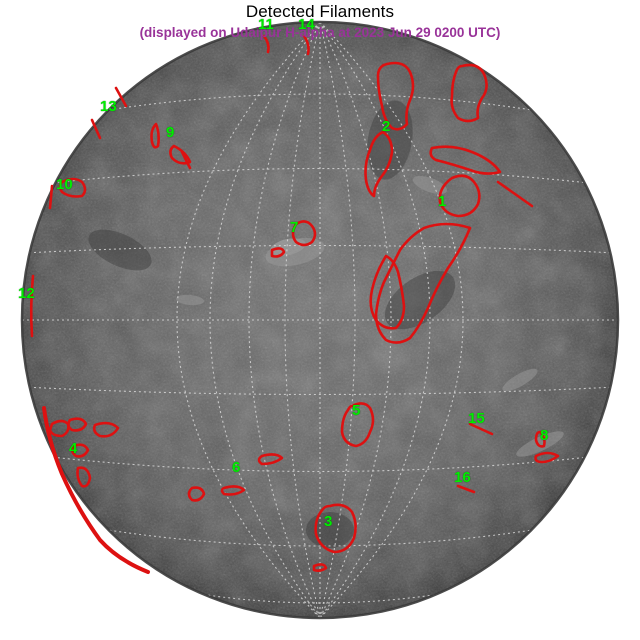 The height and width of the screenshot is (640, 640). Describe the element at coordinates (515, 194) in the screenshot. I see `filament-contour-1-streak` at that location.